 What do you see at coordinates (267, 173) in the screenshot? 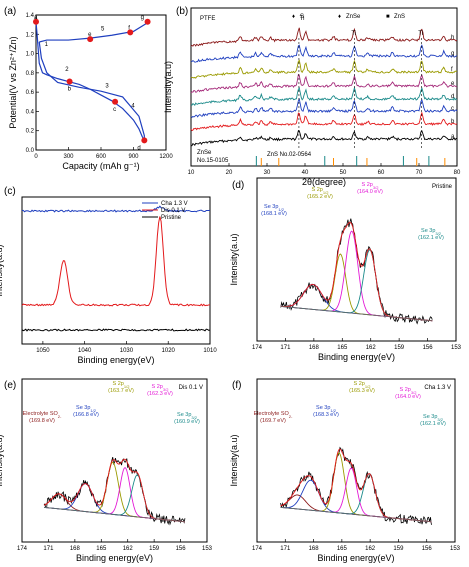
I see `x-tick-label: 30` at bounding box center [267, 173].